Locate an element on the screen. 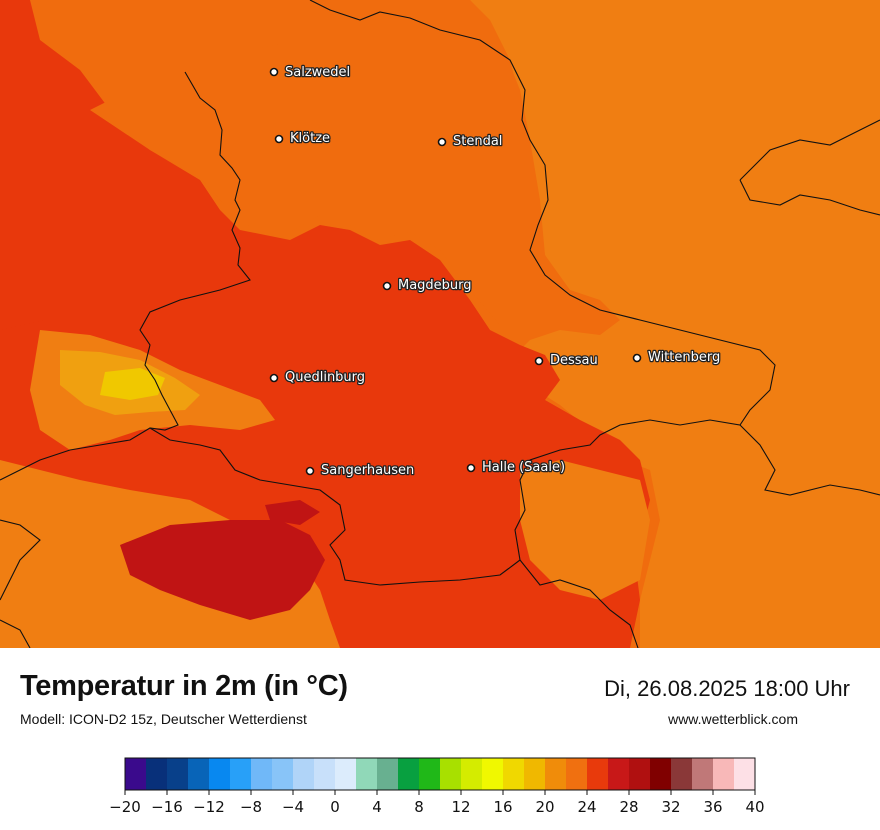  city-label: Dessau is located at coordinates (574, 360).